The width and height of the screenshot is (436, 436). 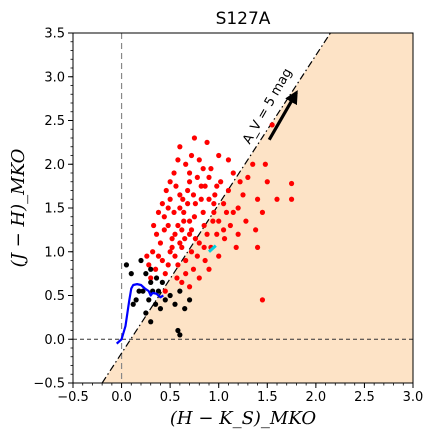 I want to click on cyan-track-segment, so click(x=212, y=248).